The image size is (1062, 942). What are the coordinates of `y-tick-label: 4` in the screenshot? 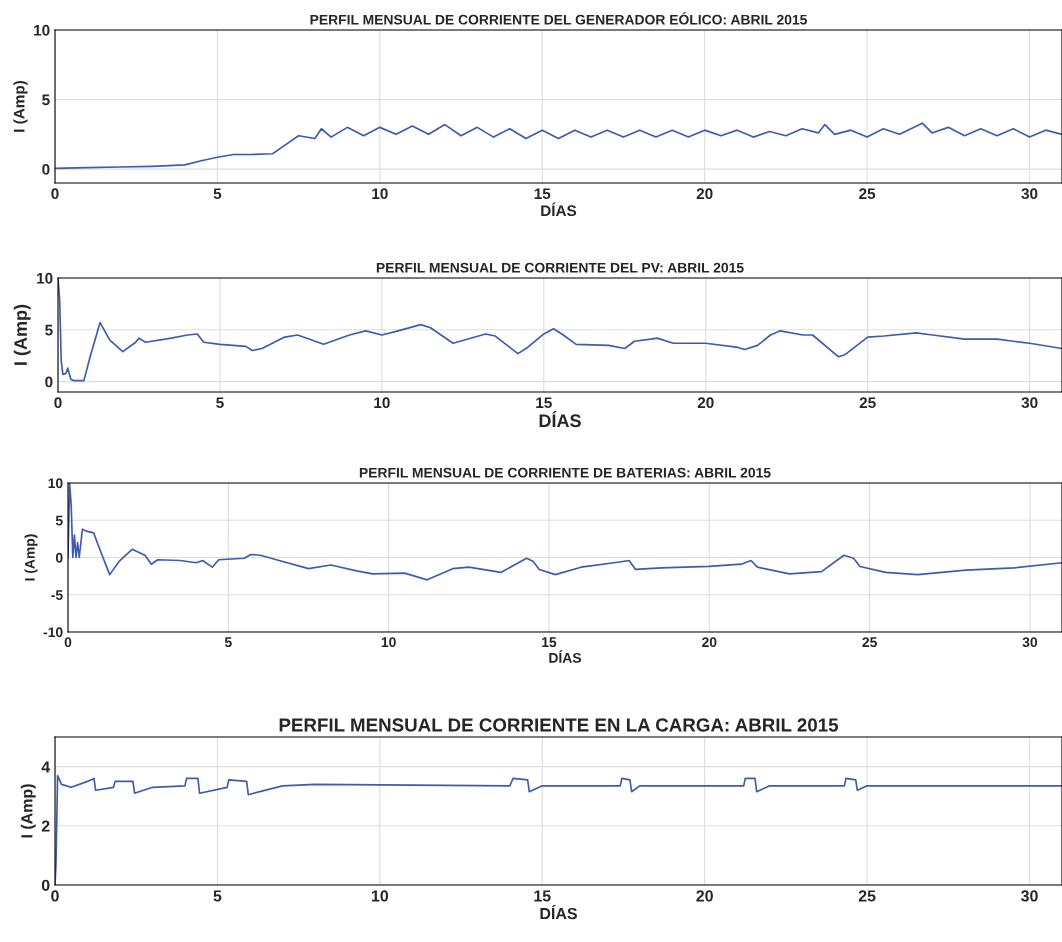 It's located at (46, 767).